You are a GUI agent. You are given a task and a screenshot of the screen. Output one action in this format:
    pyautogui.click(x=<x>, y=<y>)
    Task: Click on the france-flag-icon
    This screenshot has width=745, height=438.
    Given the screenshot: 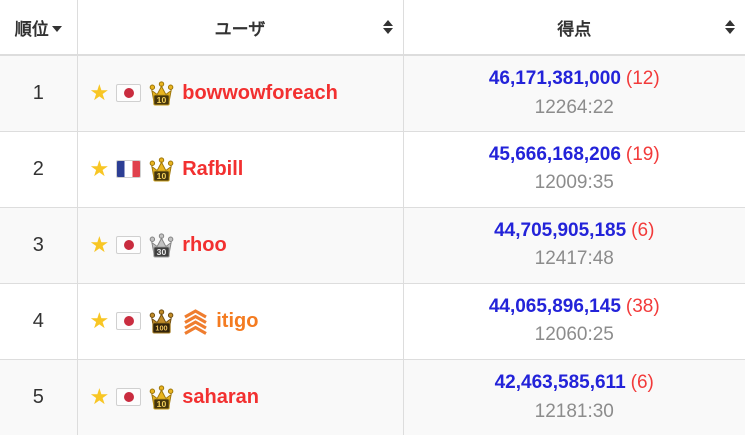 What is the action you would take?
    pyautogui.click(x=129, y=169)
    